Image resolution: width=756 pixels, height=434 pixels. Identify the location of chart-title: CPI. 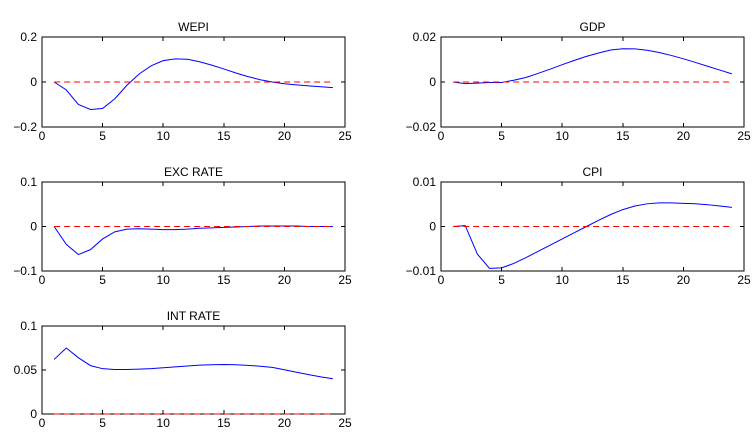
(592, 172).